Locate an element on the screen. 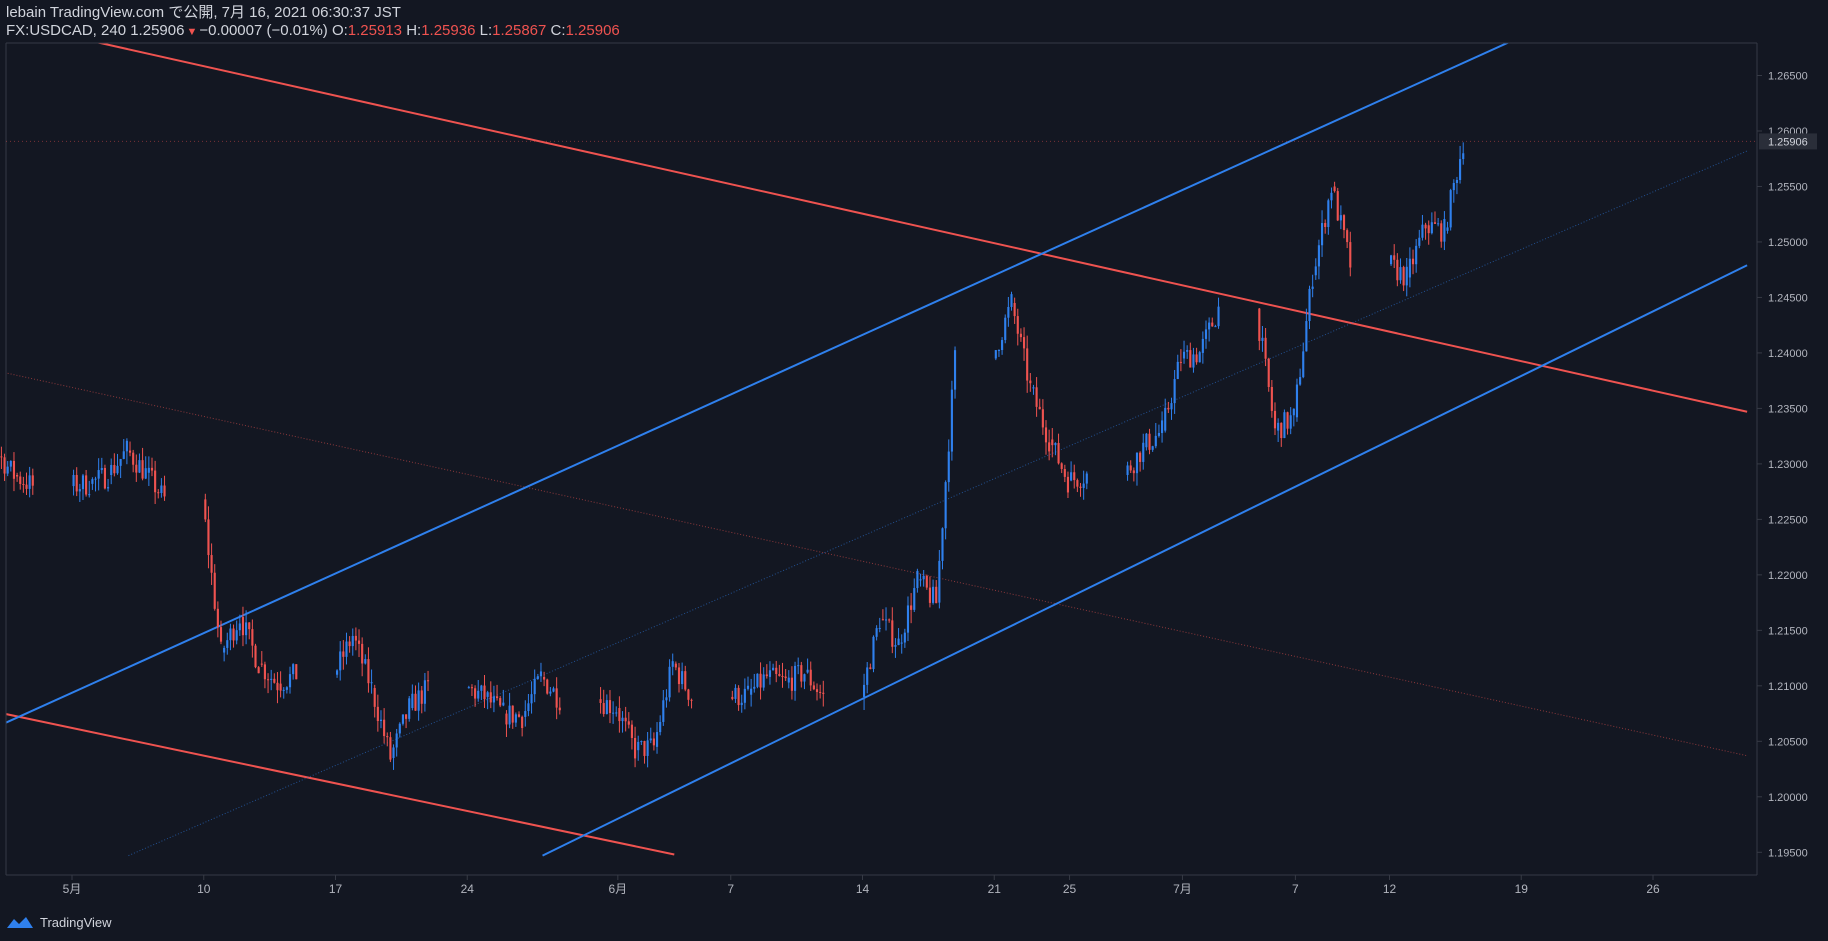 This screenshot has height=941, width=1828. time-axis: 5月 10 17 24 6月 7 14 21 25 7月 7 12 19 26 is located at coordinates (861, 885).